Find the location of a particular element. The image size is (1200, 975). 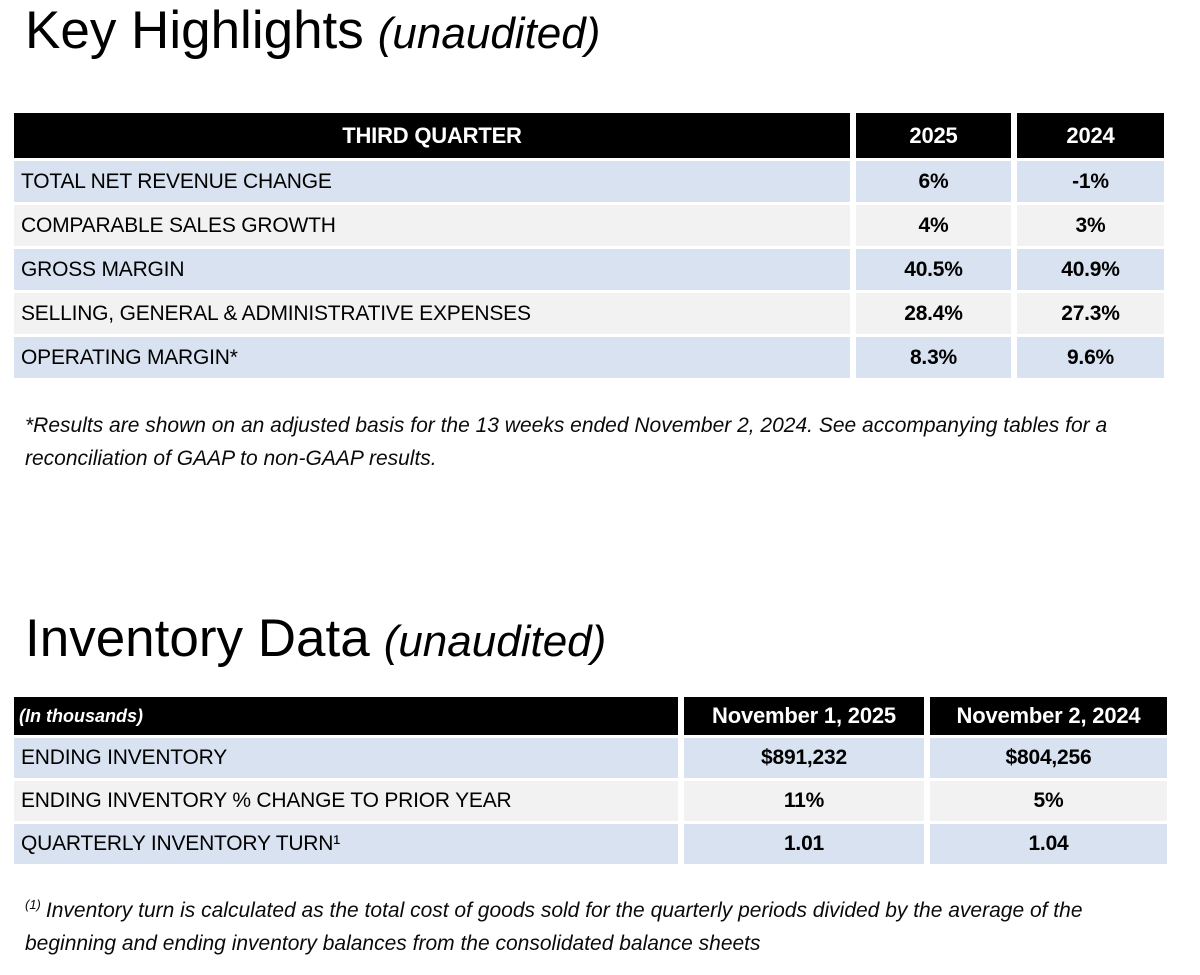

key-highlights-unaudited-label: (unaudited) is located at coordinates (489, 33).